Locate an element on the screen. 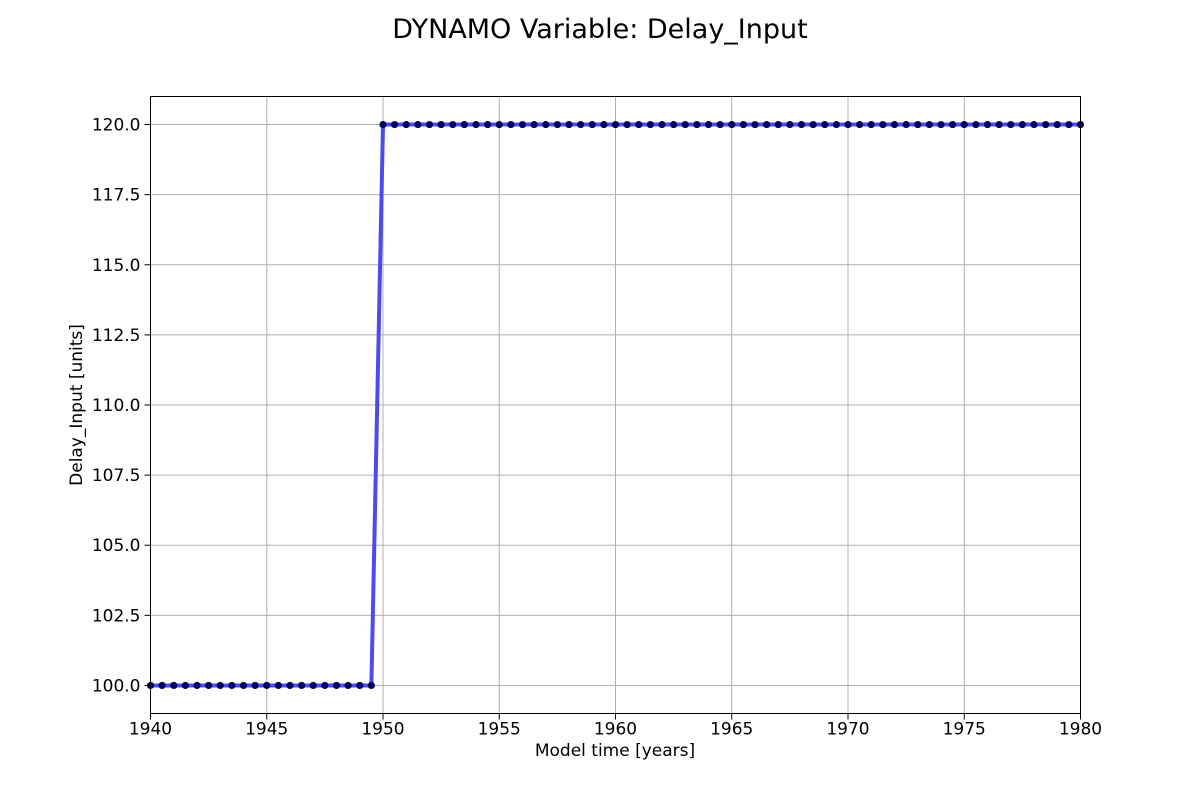 The image size is (1200, 804). x-tick-label: 1970 is located at coordinates (847, 730).